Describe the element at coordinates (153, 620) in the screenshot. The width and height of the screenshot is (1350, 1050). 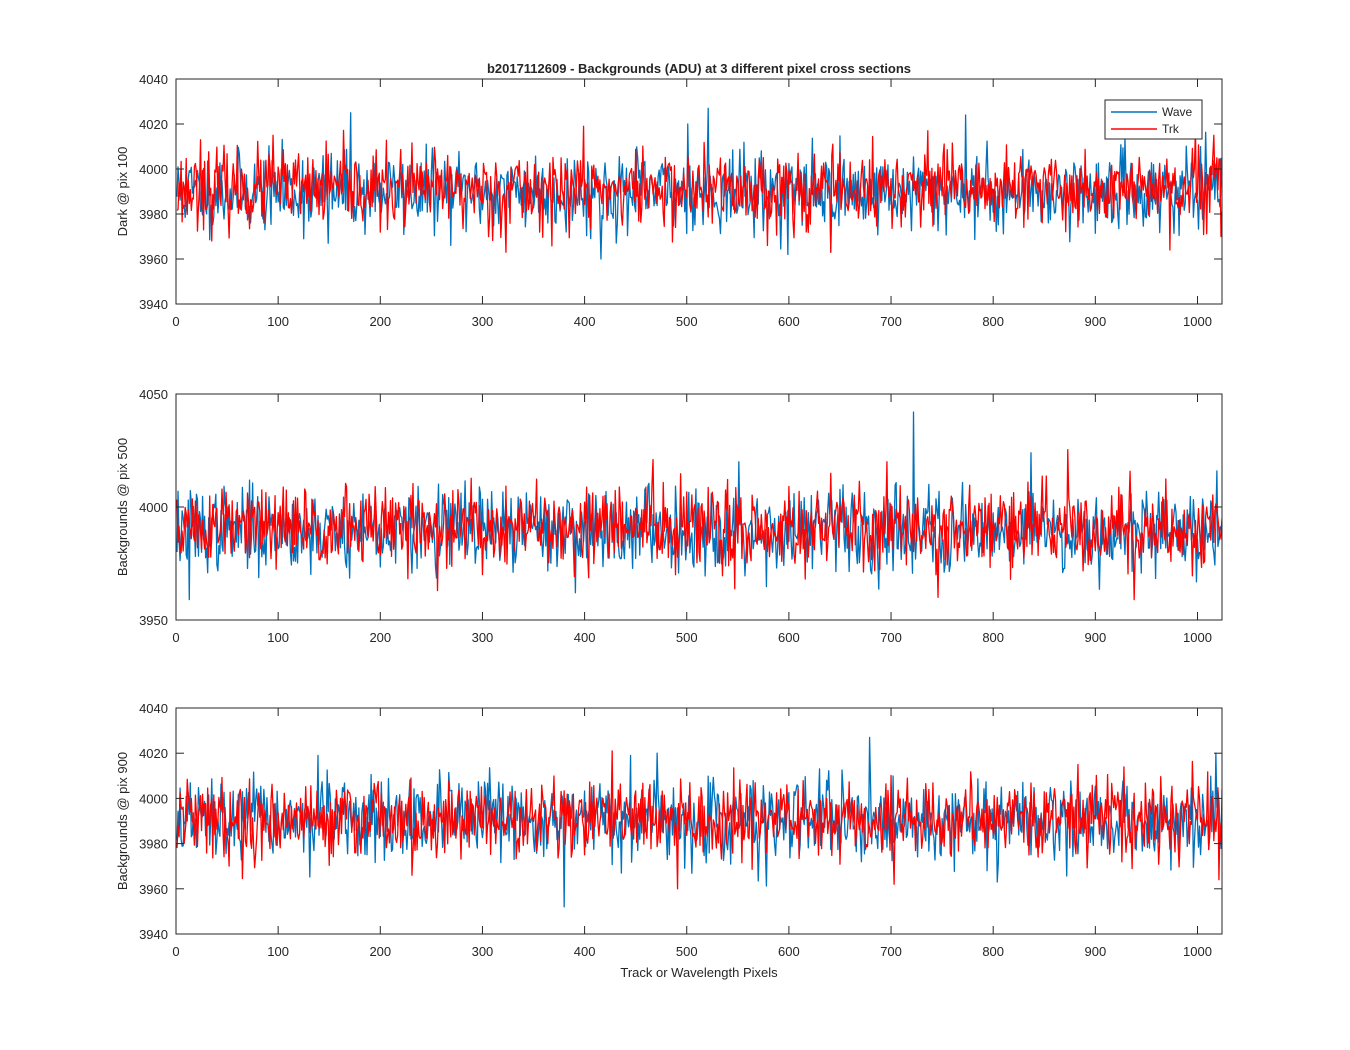
I see `y-tick-label: 3950` at that location.